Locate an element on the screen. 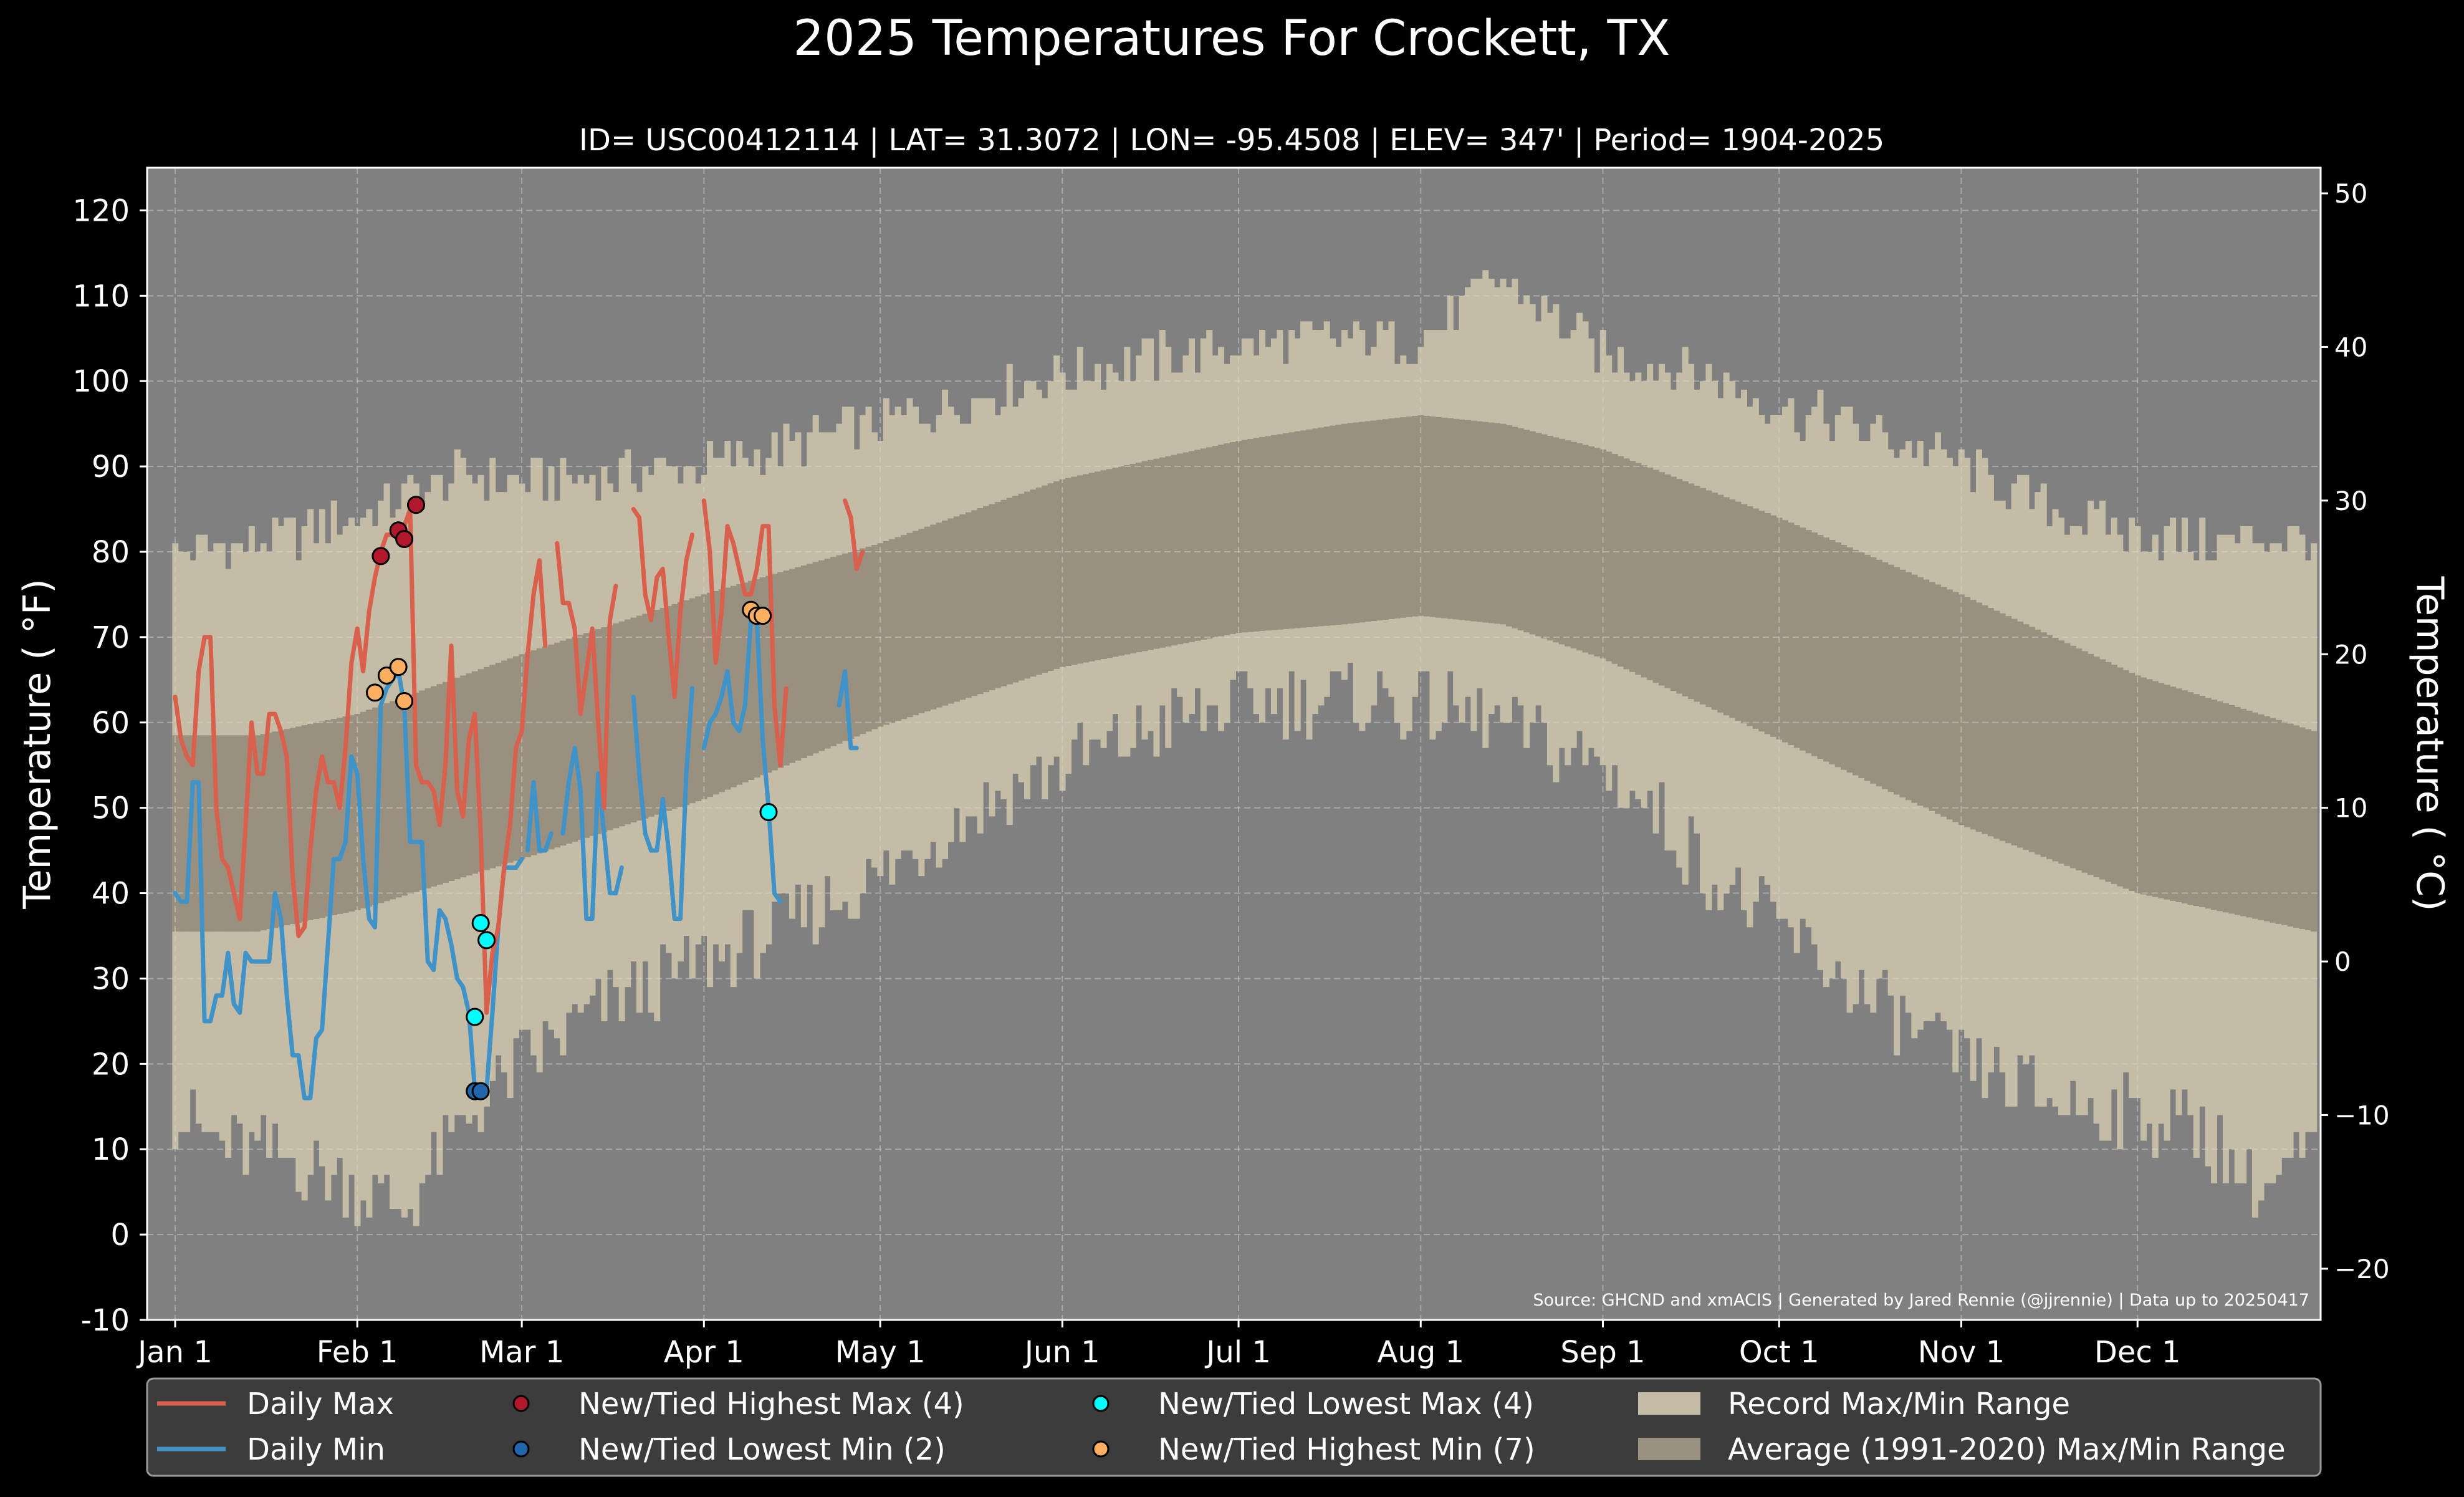  x-tick-label: Mar 1 is located at coordinates (521, 1352).